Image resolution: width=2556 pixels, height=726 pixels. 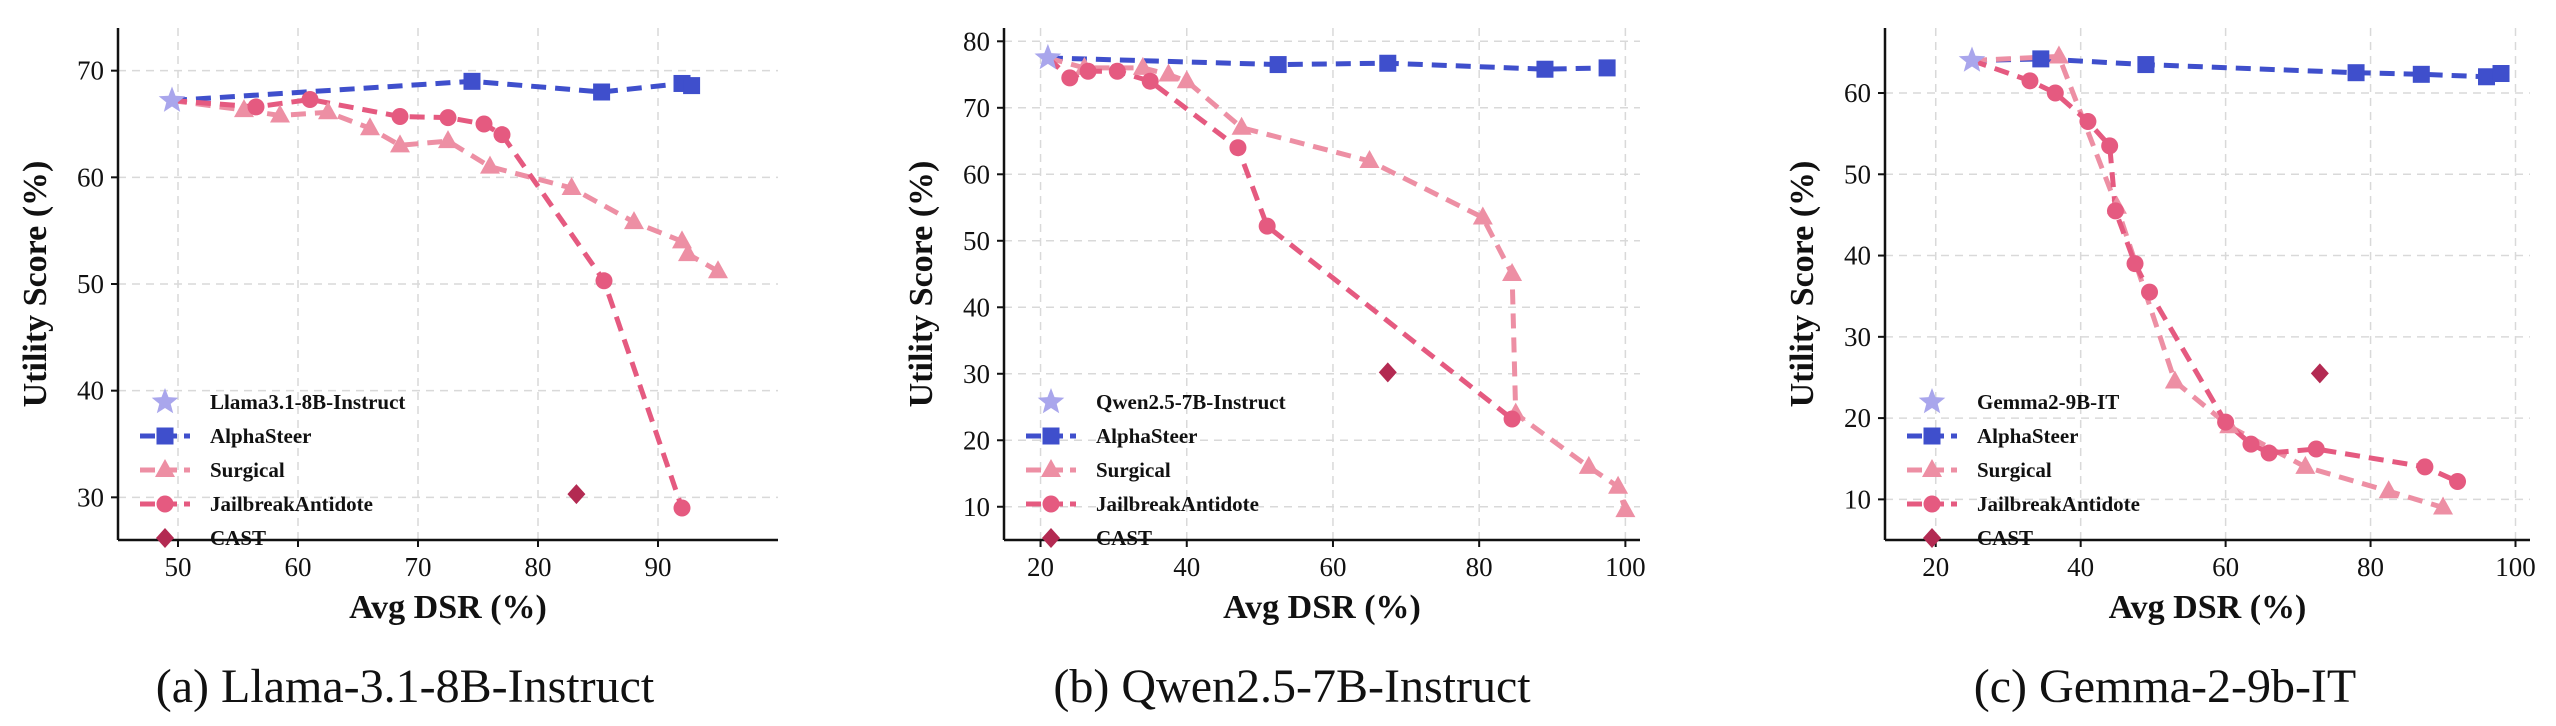 I want to click on y-tick-label: 50, so click(x=90, y=284).